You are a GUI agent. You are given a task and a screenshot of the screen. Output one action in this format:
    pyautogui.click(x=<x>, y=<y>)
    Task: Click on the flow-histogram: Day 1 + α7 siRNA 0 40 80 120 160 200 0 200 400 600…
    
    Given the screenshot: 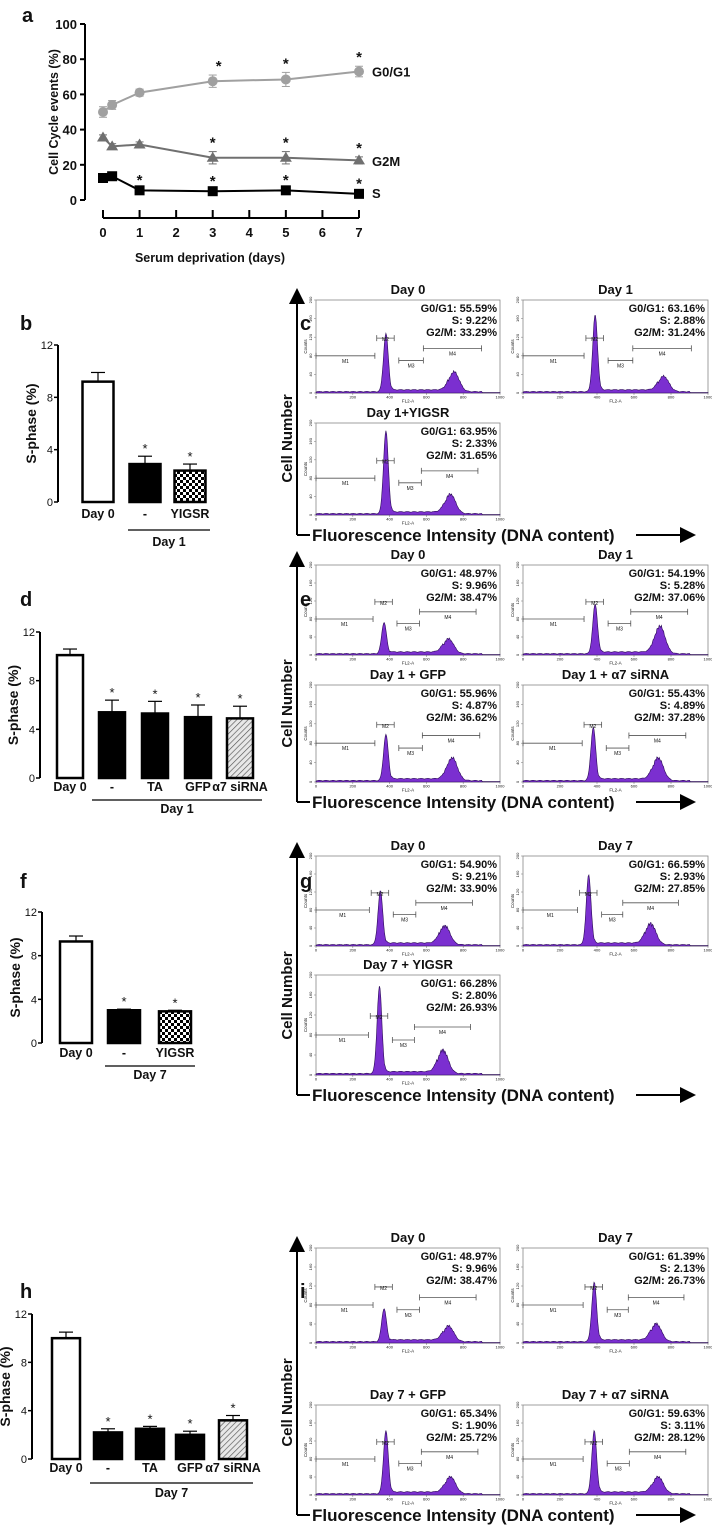 What is the action you would take?
    pyautogui.click(x=611, y=730)
    